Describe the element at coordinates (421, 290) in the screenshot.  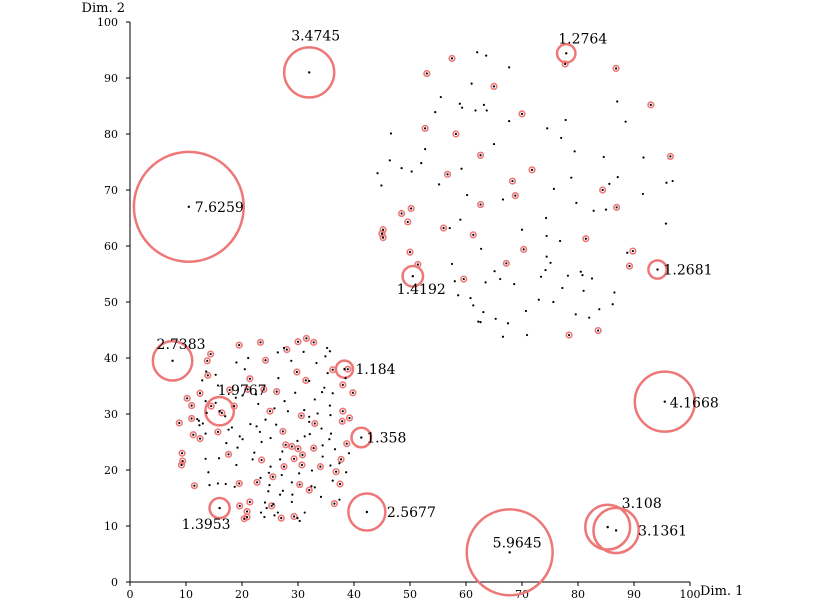
I see `score-label: 1.4192` at that location.